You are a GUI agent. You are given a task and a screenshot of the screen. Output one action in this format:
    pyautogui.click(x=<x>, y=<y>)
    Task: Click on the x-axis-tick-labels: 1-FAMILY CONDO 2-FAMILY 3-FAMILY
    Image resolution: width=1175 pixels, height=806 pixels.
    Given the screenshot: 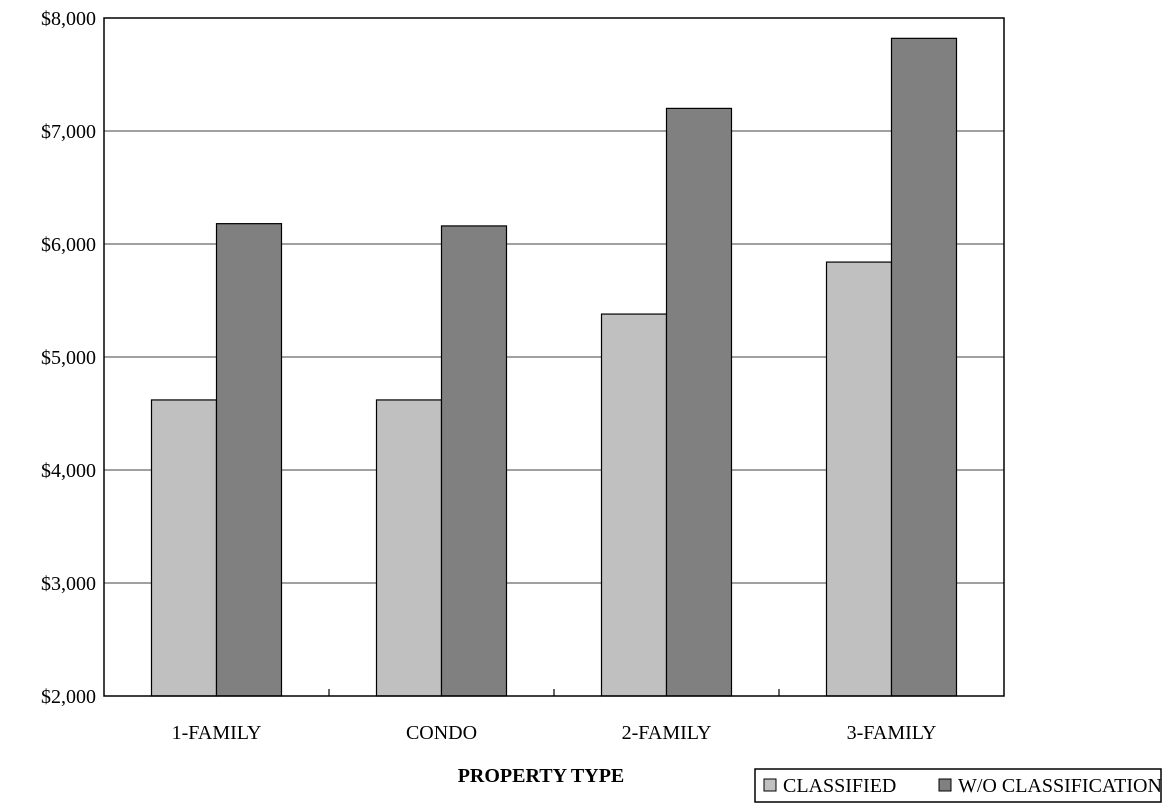 What is the action you would take?
    pyautogui.click(x=554, y=733)
    